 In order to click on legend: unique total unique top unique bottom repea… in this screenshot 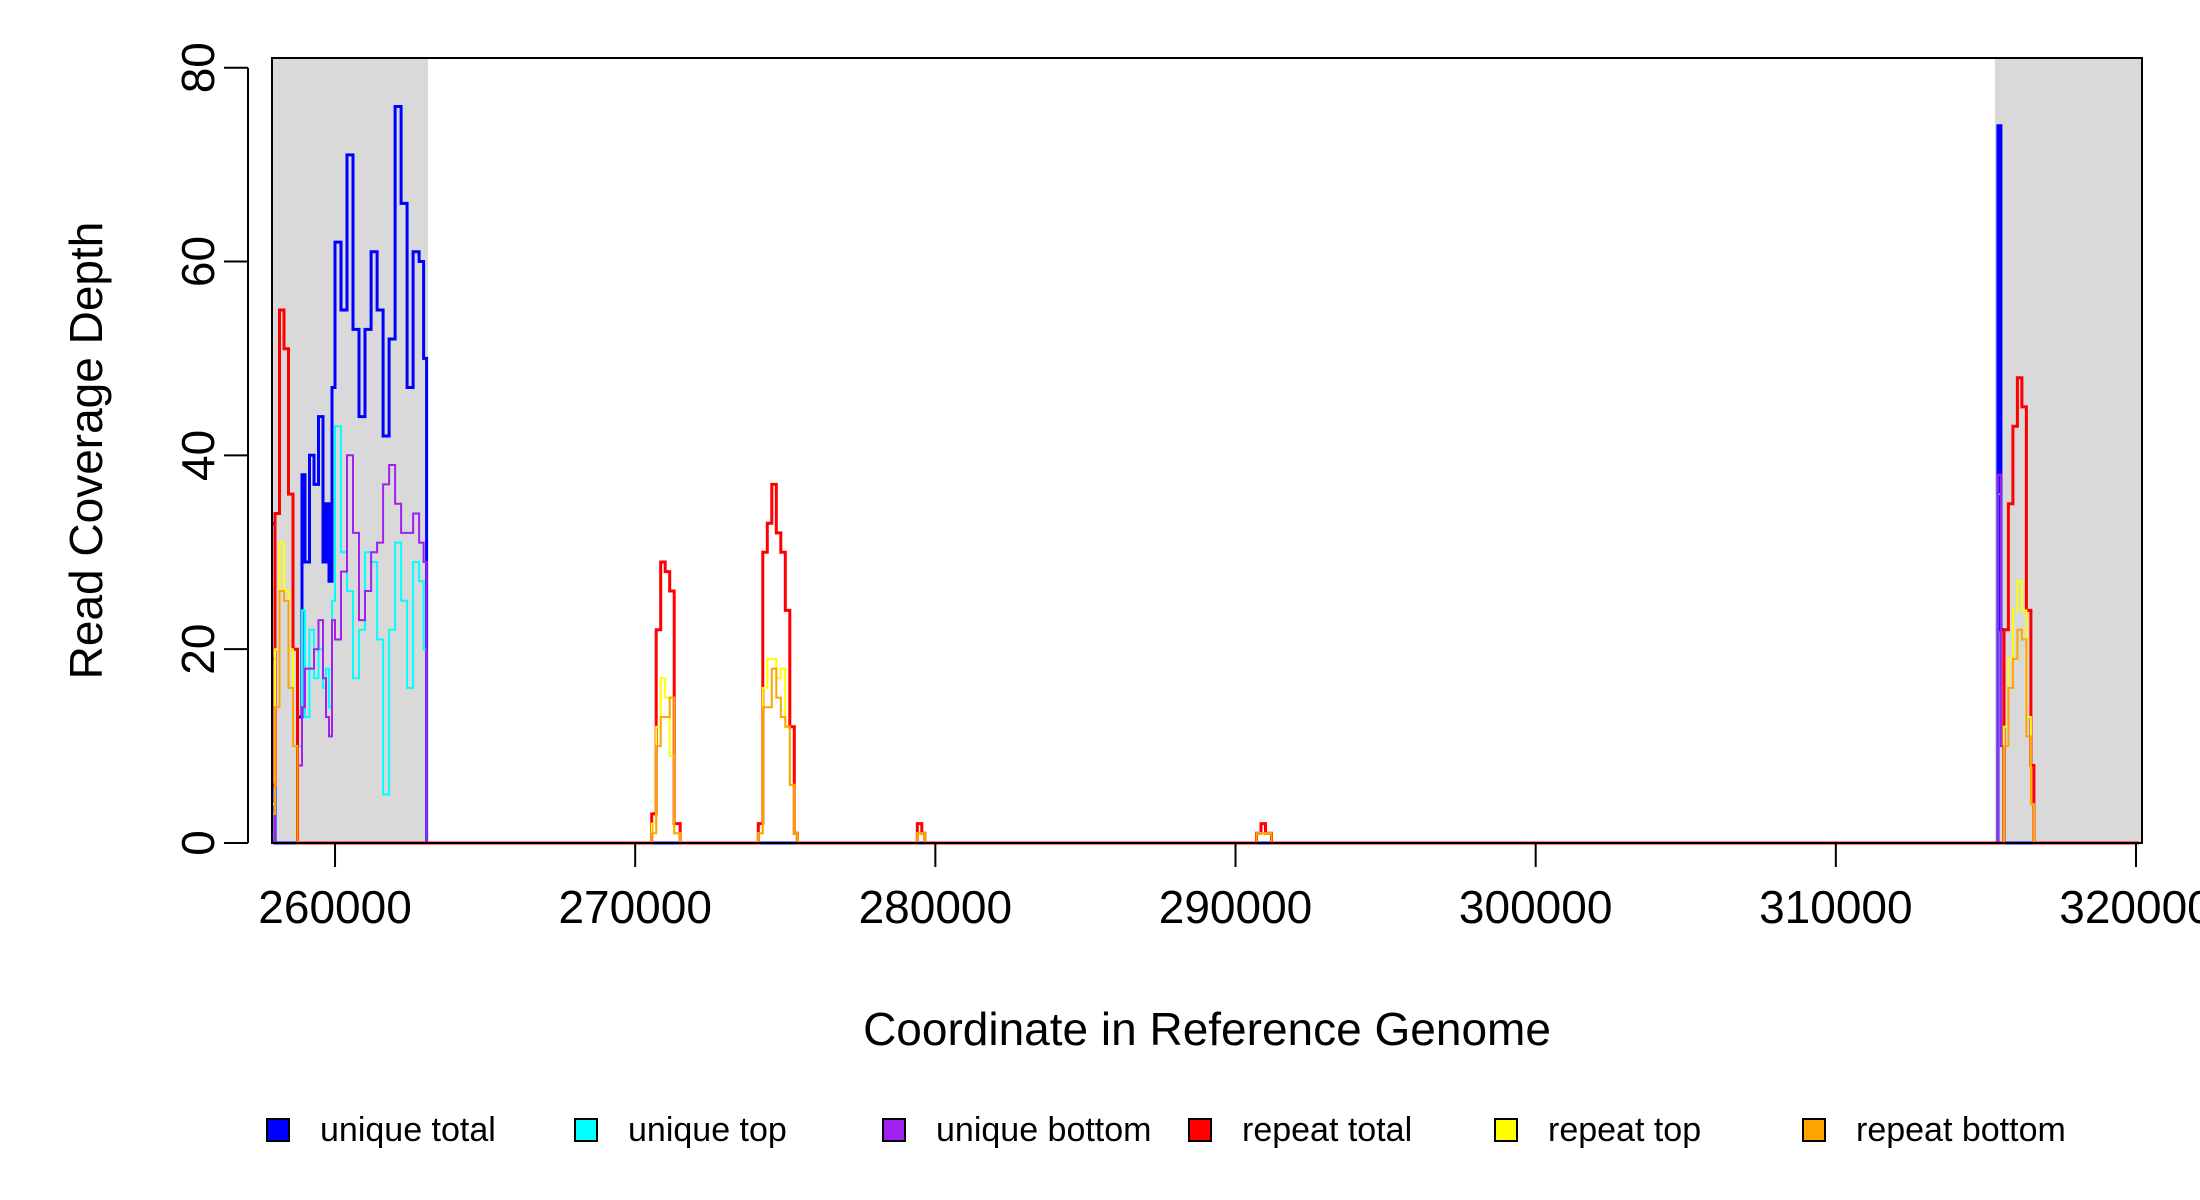, I will do `click(1100, 1130)`.